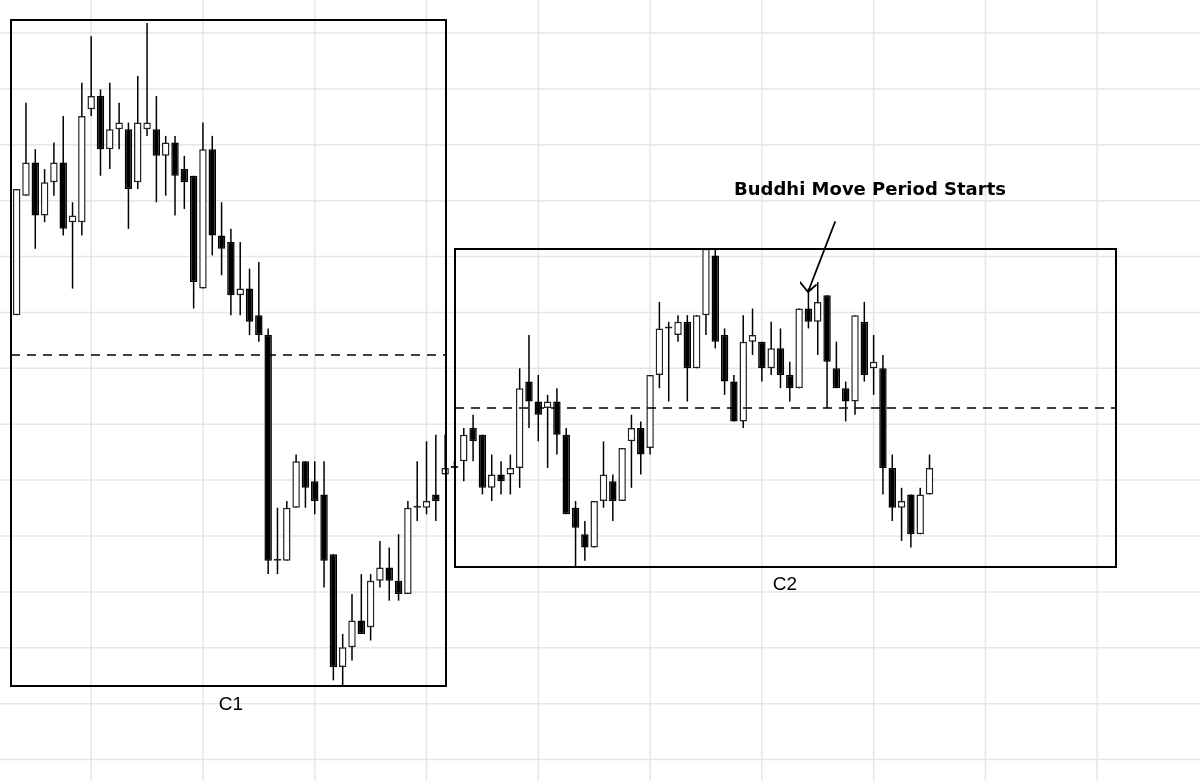 The height and width of the screenshot is (781, 1200). I want to click on text: C1, so click(231, 704).